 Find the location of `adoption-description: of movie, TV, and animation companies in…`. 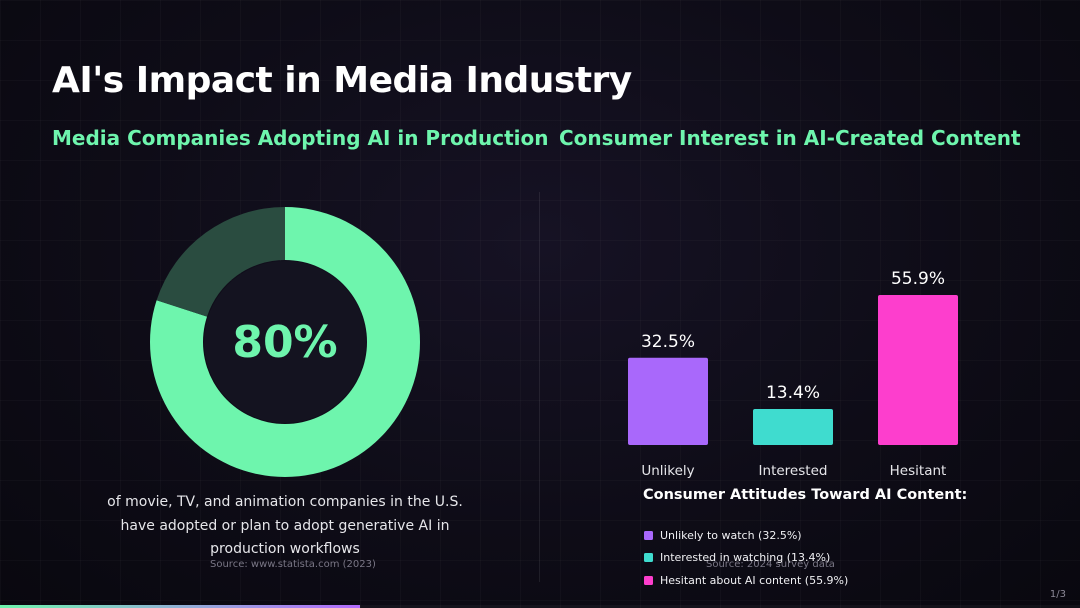

adoption-description: of movie, TV, and animation companies in… is located at coordinates (285, 525).